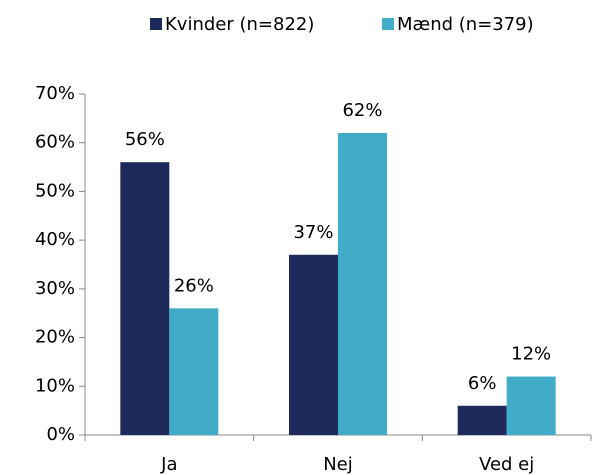  I want to click on y-tick-label: 10%, so click(55, 385).